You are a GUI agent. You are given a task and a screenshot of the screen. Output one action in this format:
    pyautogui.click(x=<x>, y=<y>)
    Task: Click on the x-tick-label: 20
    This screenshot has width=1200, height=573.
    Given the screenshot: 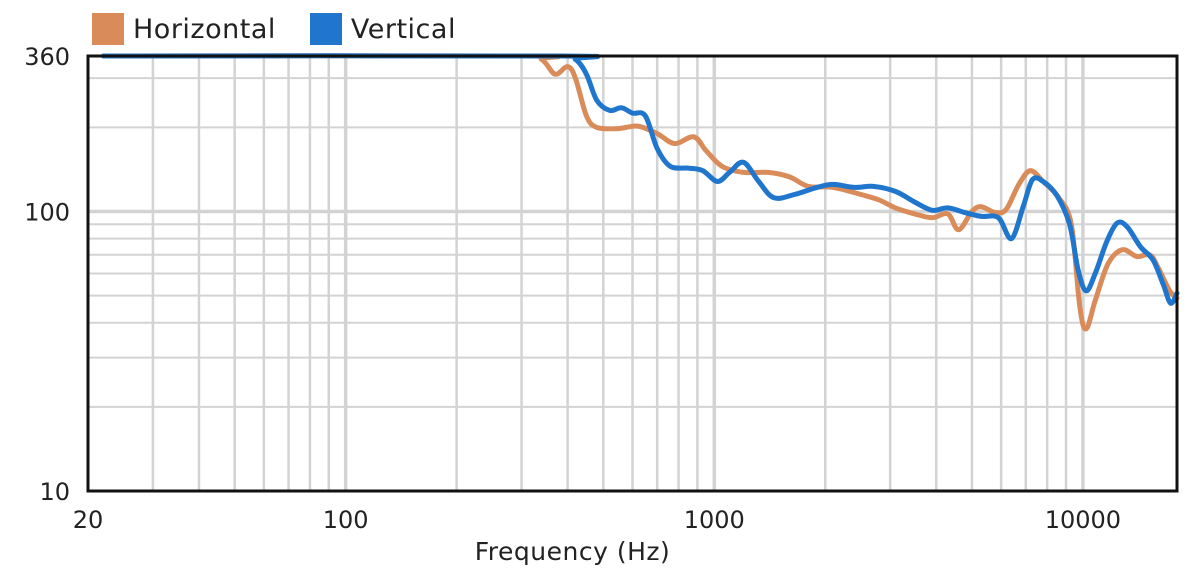 What is the action you would take?
    pyautogui.click(x=88, y=520)
    